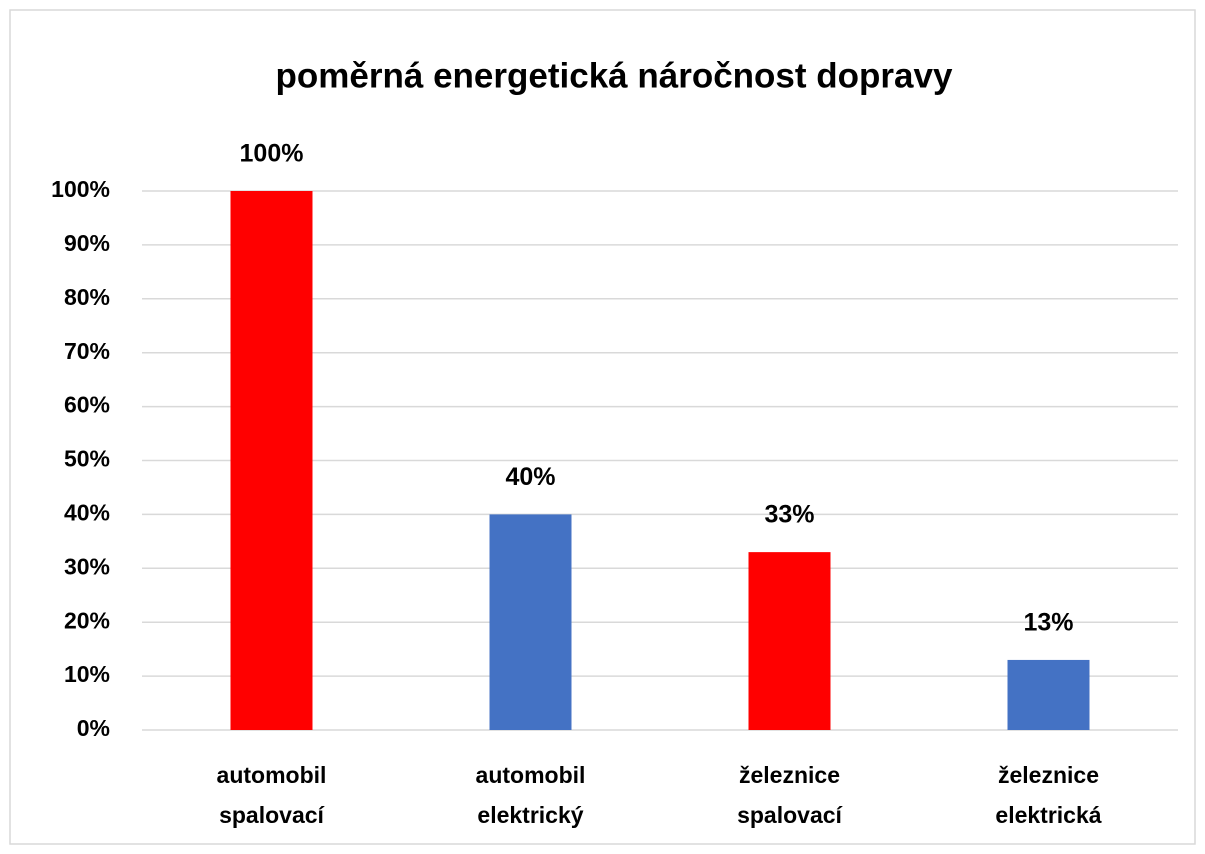 The image size is (1205, 854). What do you see at coordinates (87, 620) in the screenshot?
I see `y-tick-label: 20%` at bounding box center [87, 620].